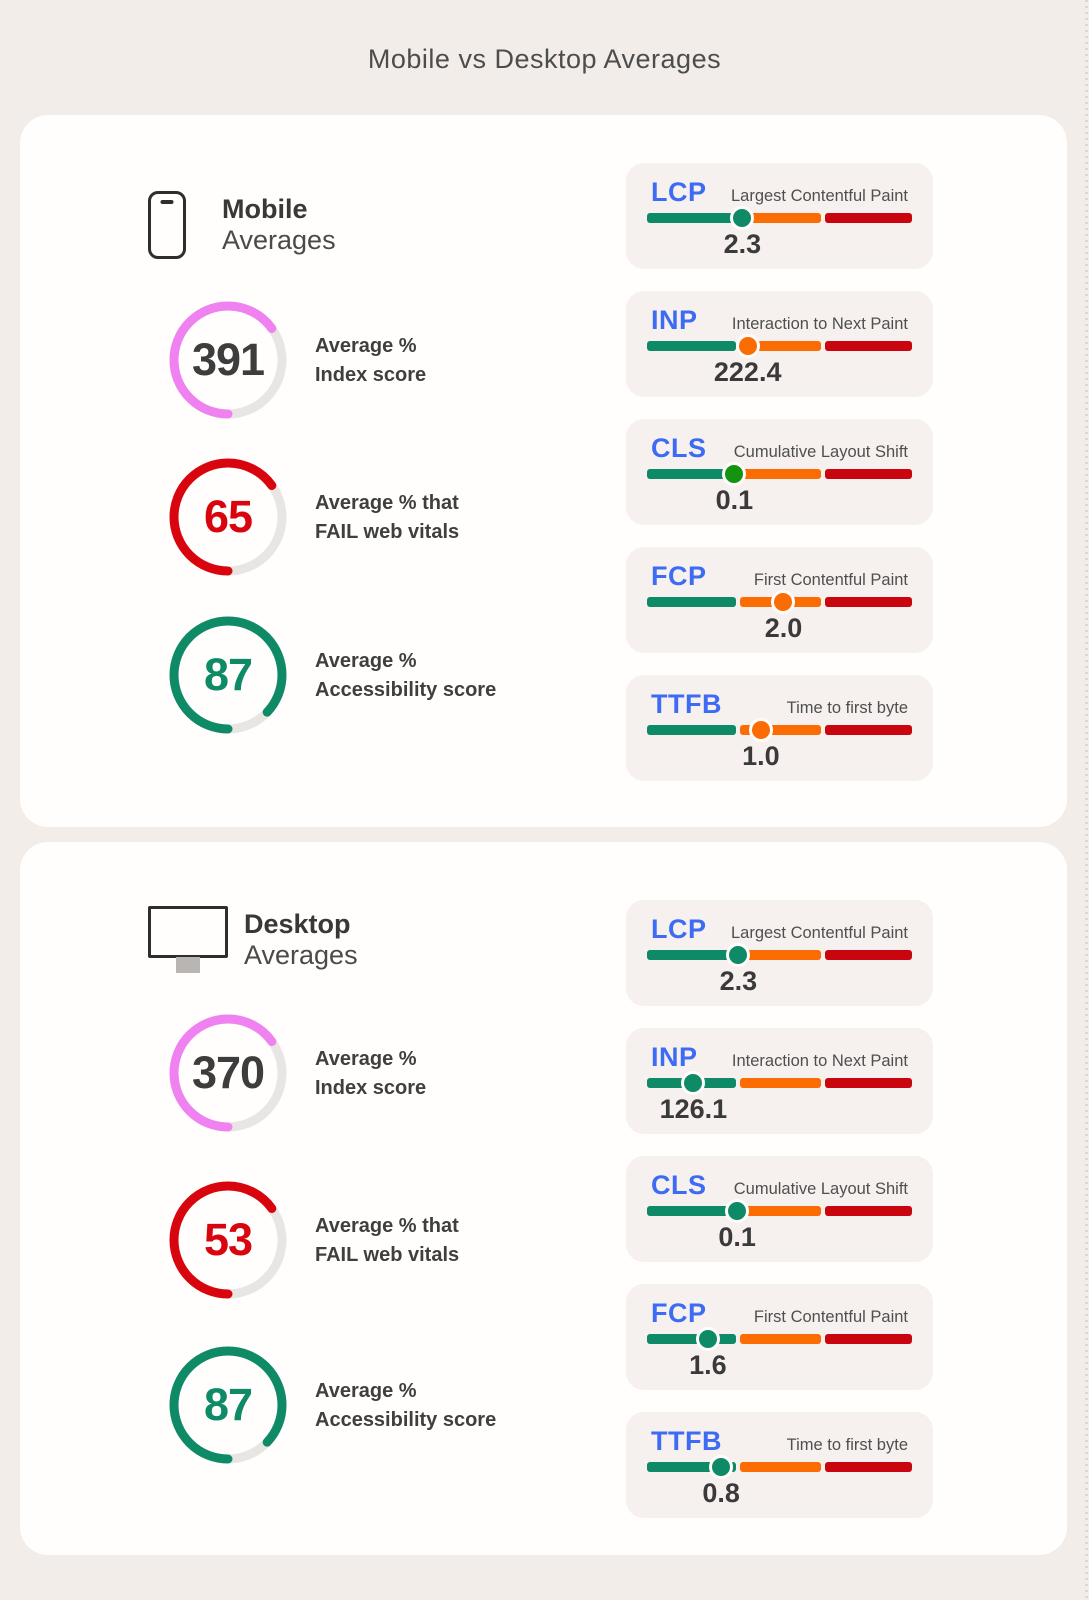 The height and width of the screenshot is (1600, 1089). I want to click on metric-value: 0.1, so click(734, 500).